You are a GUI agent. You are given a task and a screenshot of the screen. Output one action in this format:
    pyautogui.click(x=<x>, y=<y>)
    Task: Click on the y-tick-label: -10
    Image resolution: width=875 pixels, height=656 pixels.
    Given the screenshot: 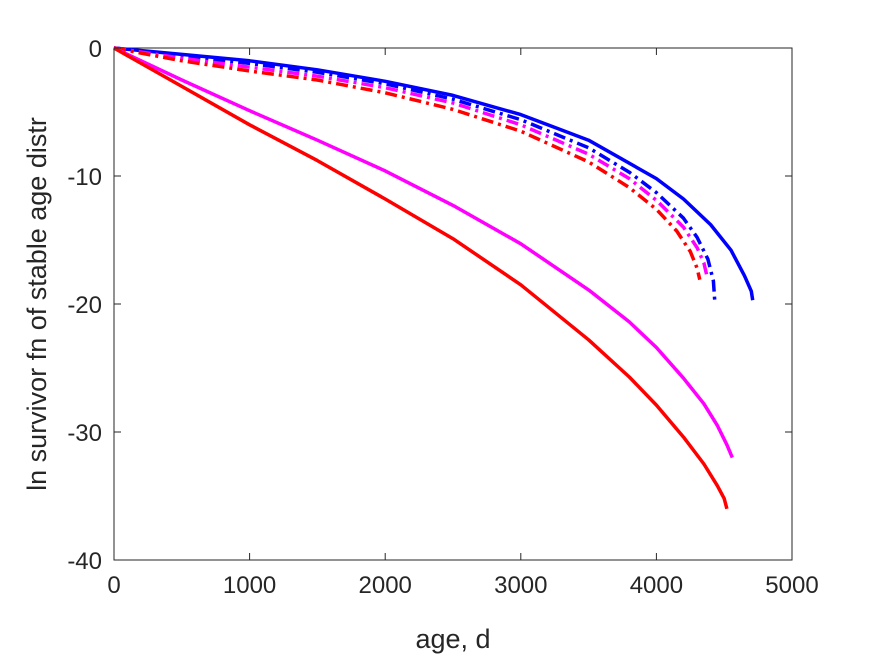 What is the action you would take?
    pyautogui.click(x=84, y=177)
    